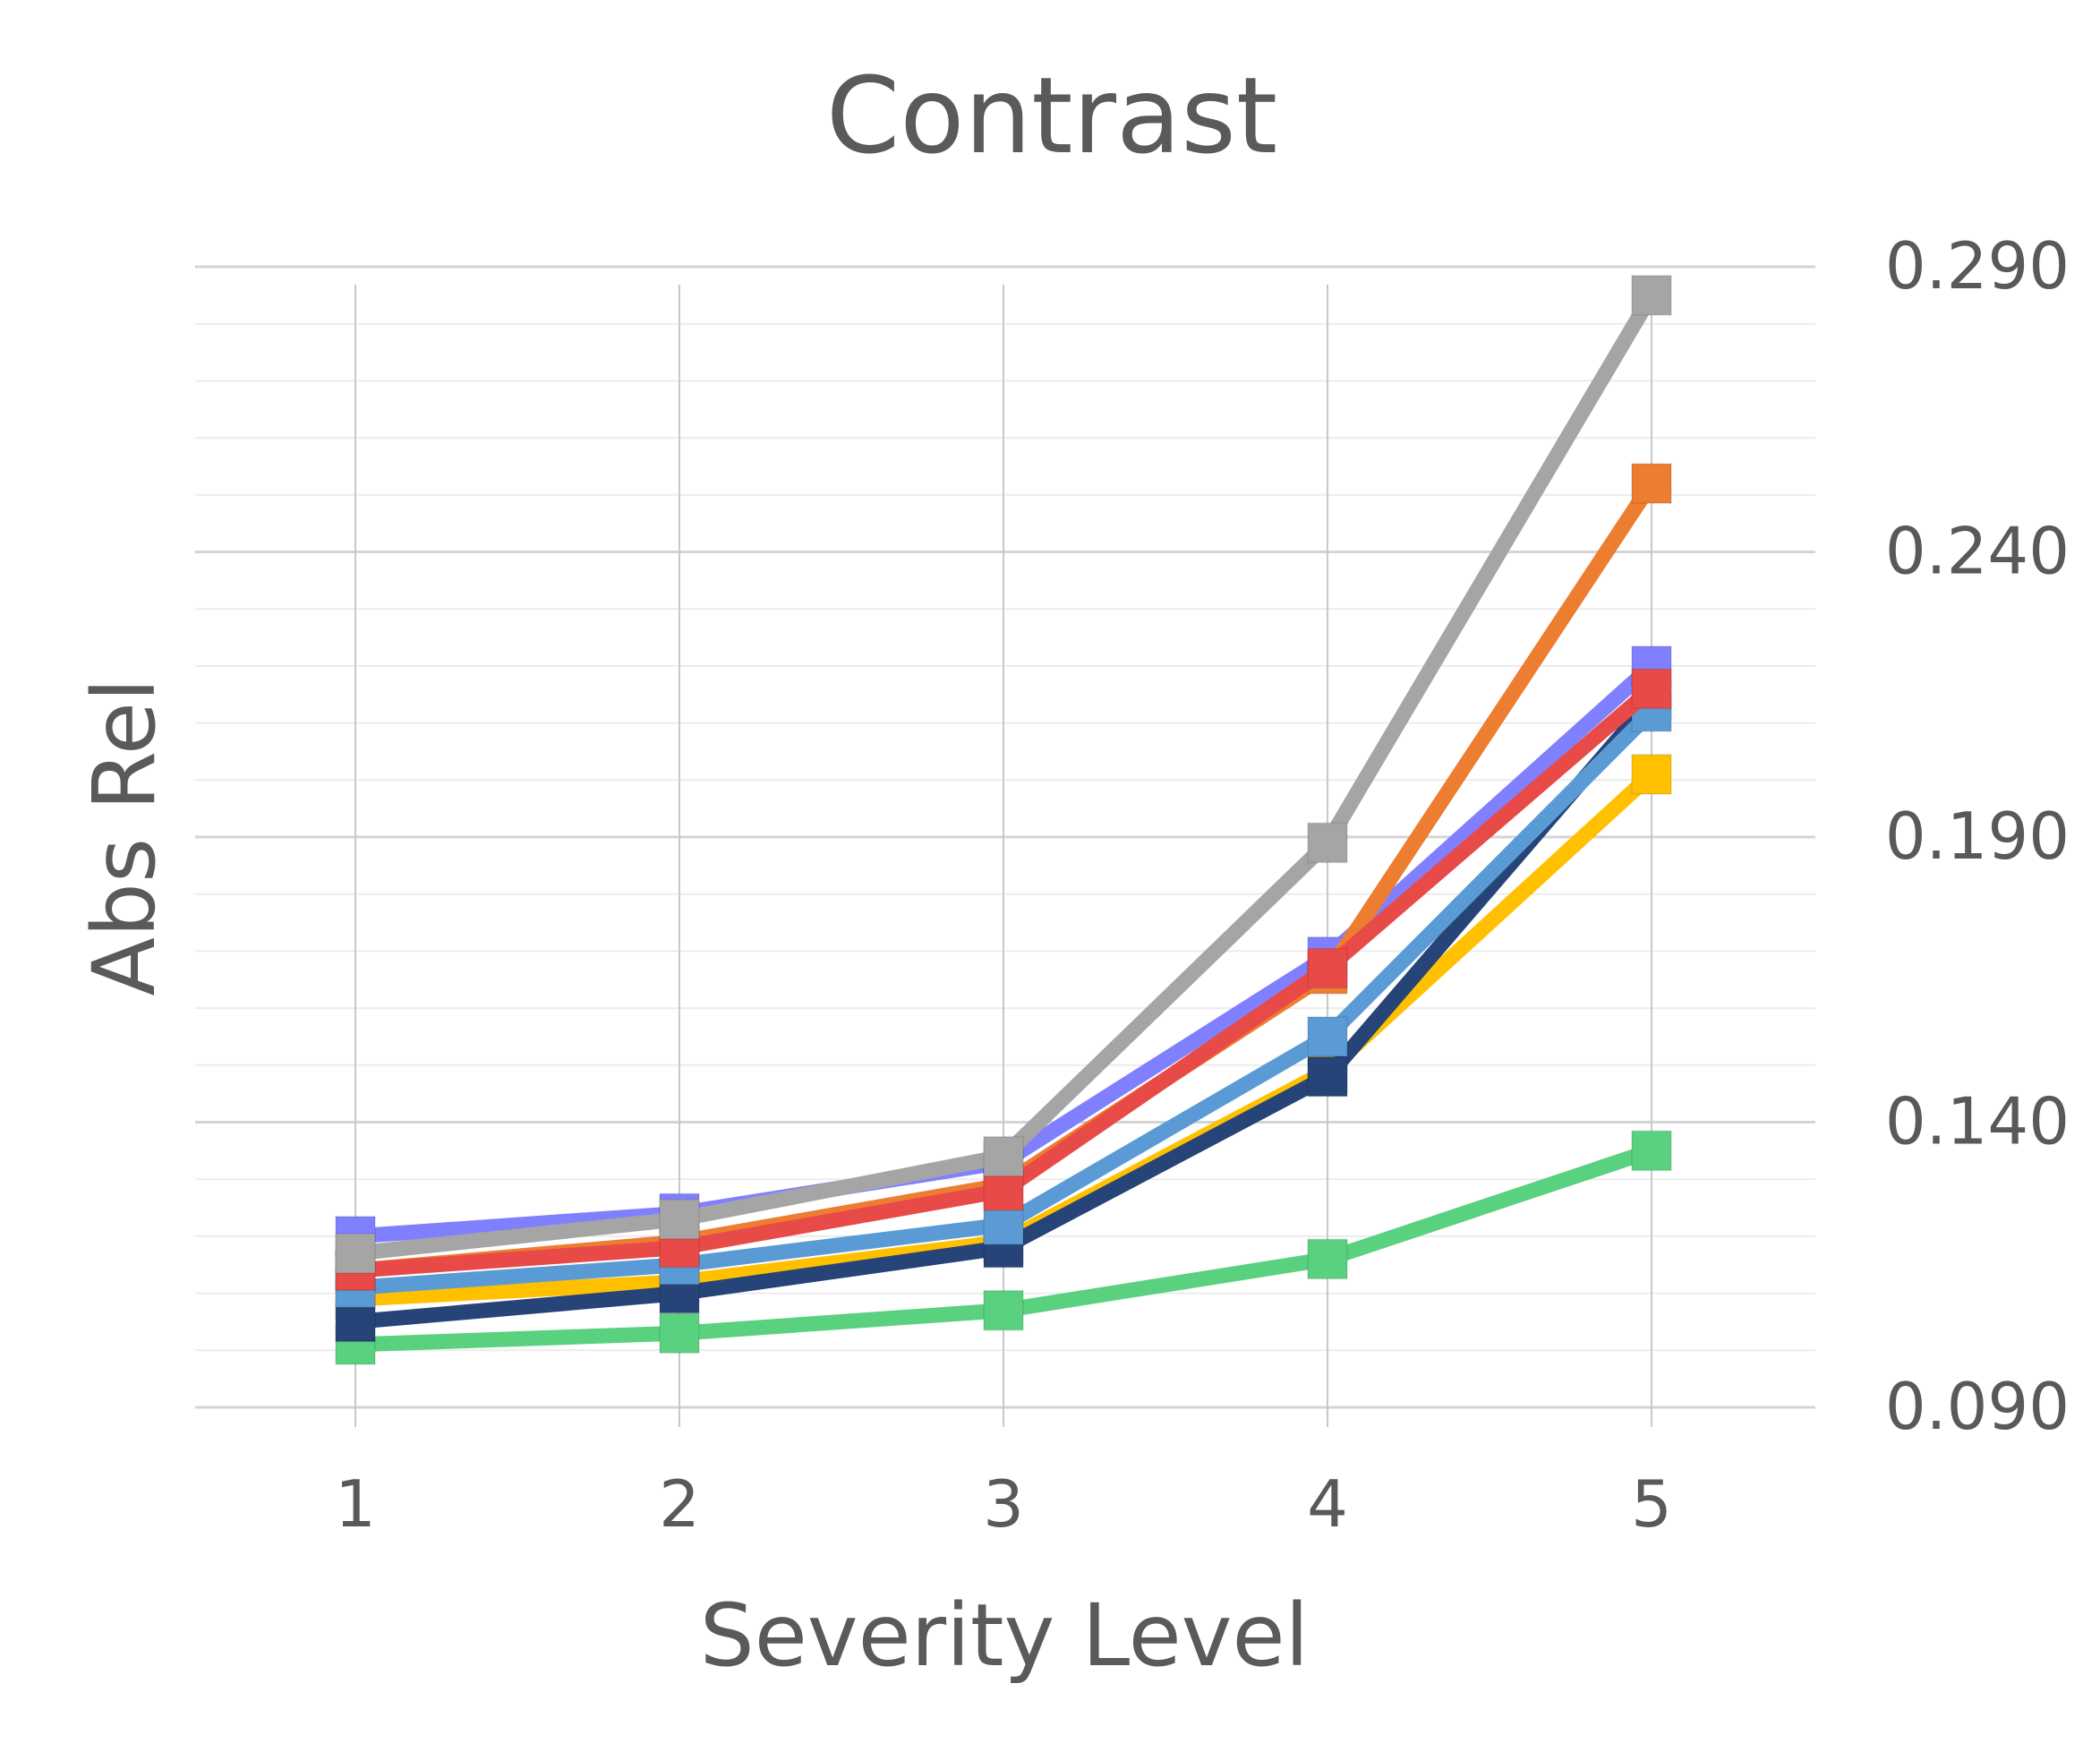 The height and width of the screenshot is (1752, 2100). I want to click on y-tick-label: 0.090, so click(1977, 1406).